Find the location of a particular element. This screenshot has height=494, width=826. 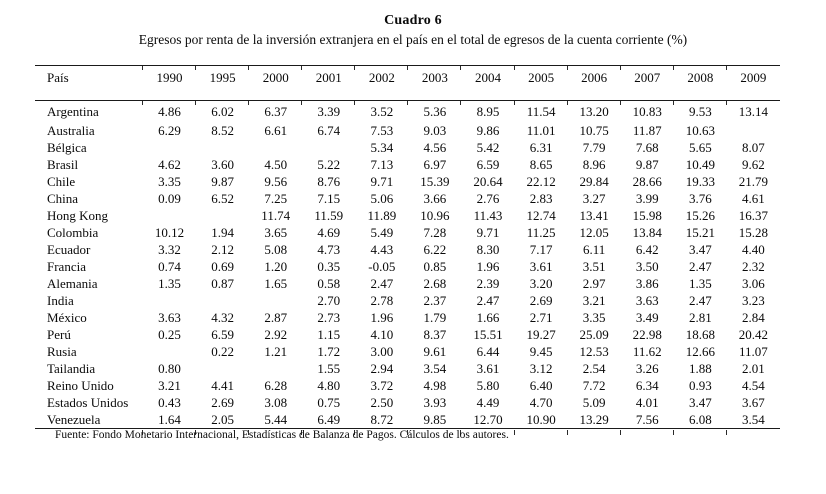

value-cell: -0.05 is located at coordinates (382, 266).